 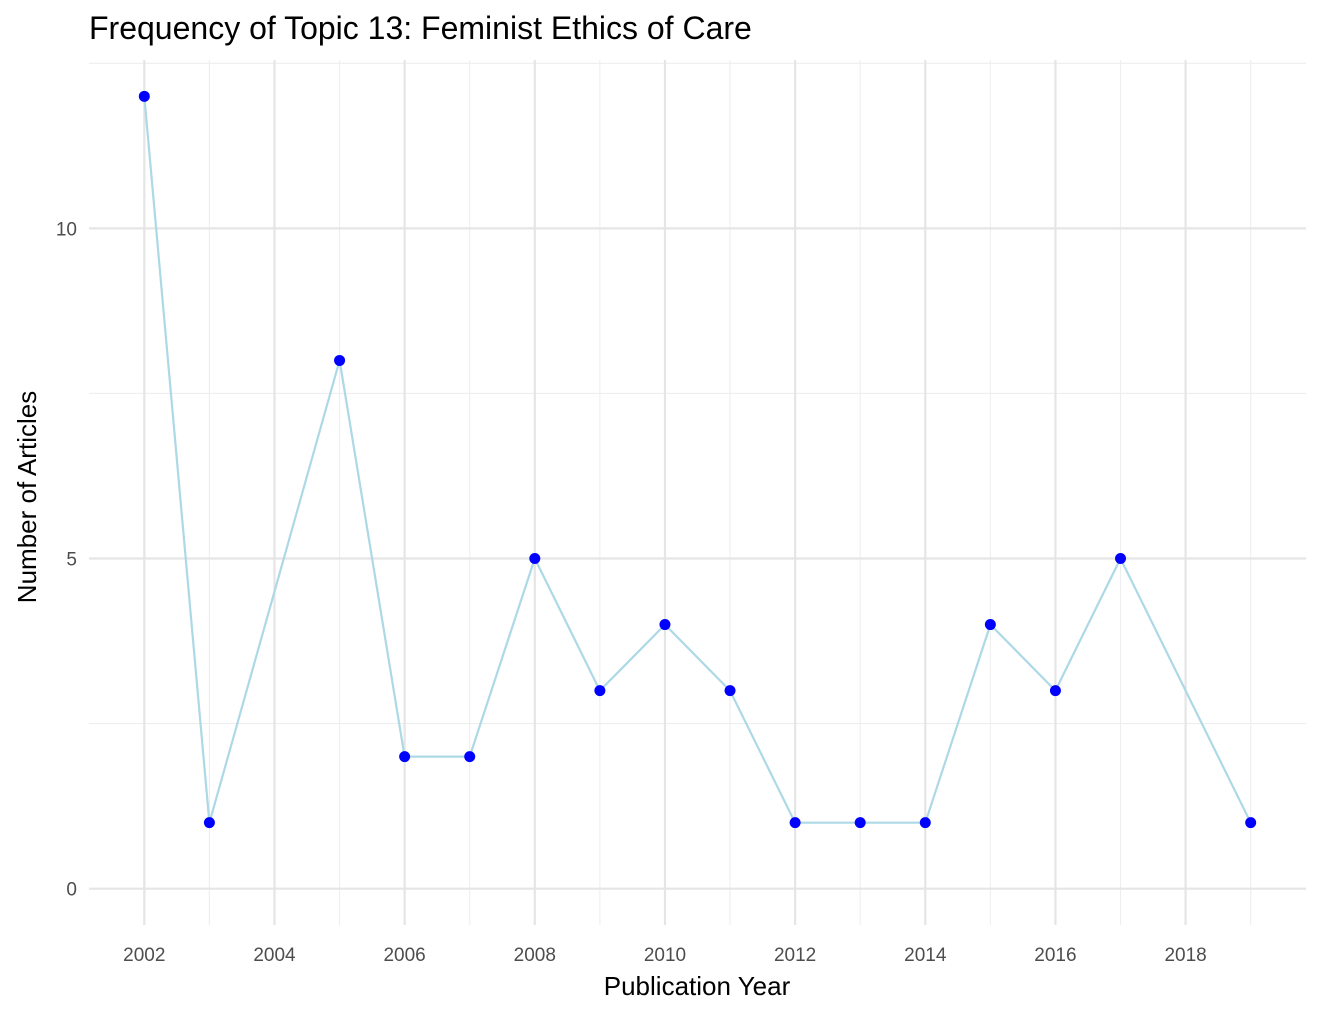 I want to click on x-tick-label: 2014, so click(x=925, y=955).